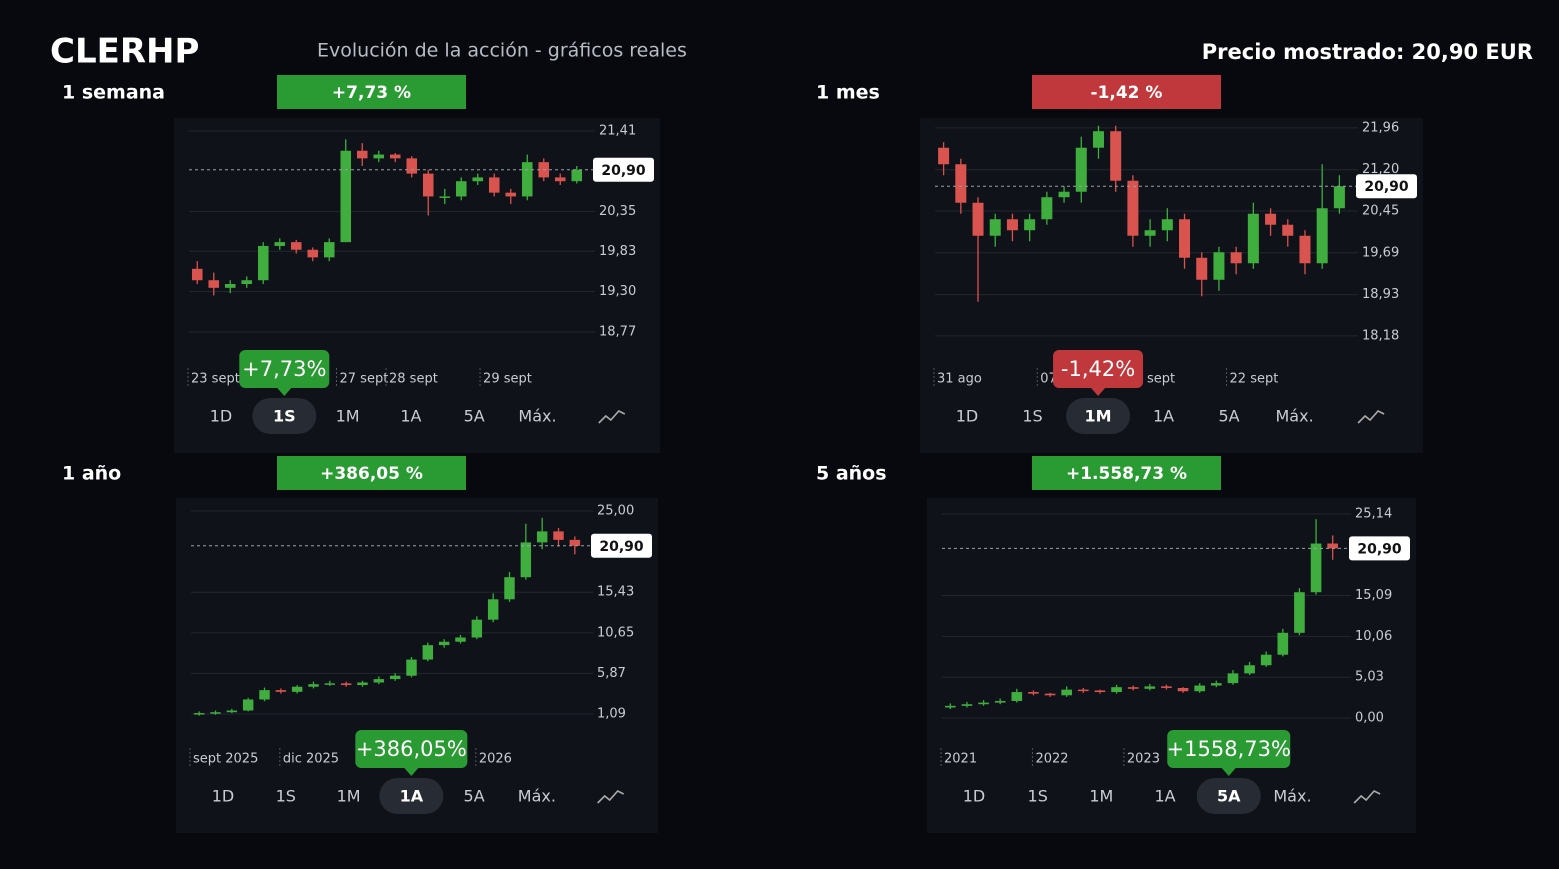 The width and height of the screenshot is (1559, 869). I want to click on y-tick-label: 20,35, so click(617, 211).